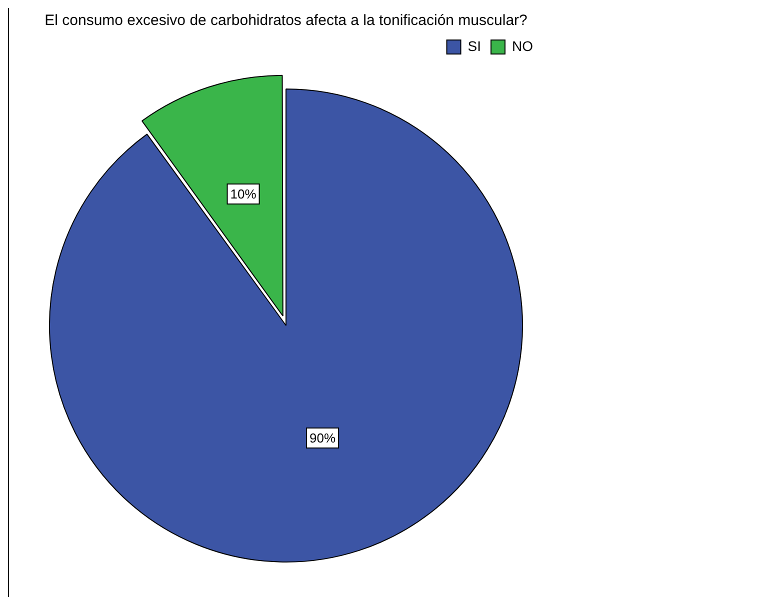 This screenshot has height=605, width=770. Describe the element at coordinates (243, 194) in the screenshot. I see `data-label: 10%` at that location.